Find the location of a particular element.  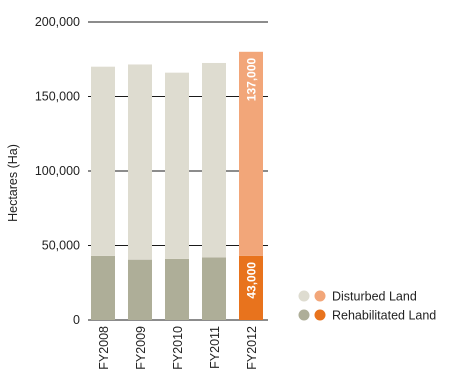

y-axis-ticks: 0 50,000 100,000 150,000 200,000 is located at coordinates (57, 171).